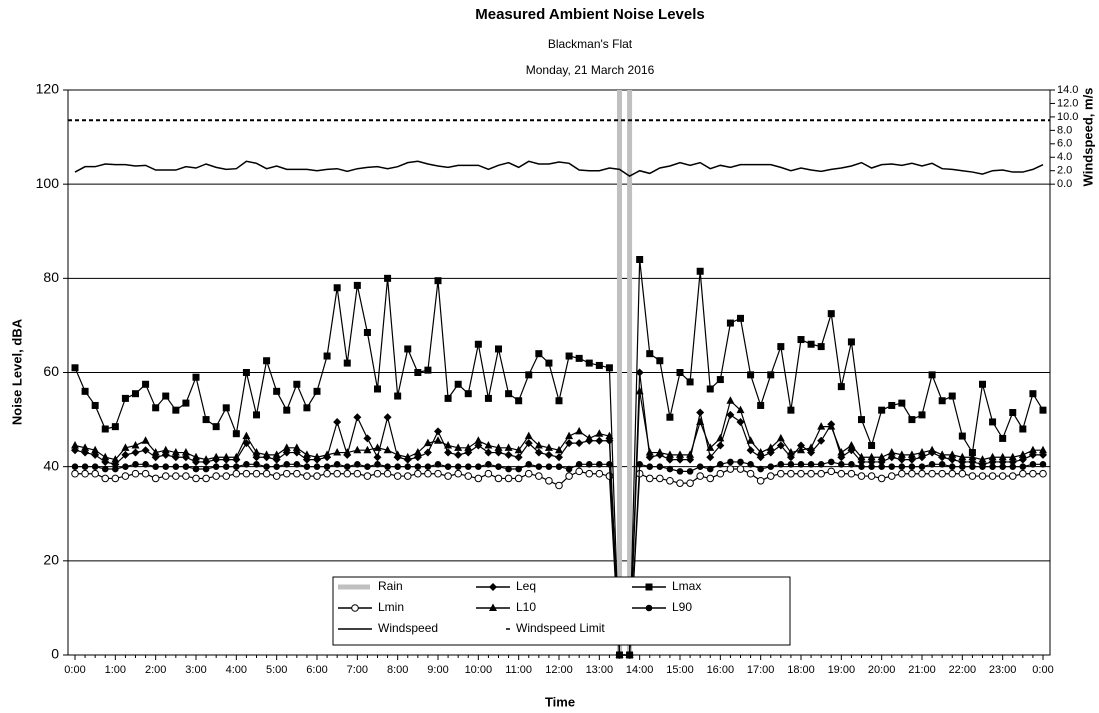 This screenshot has height=713, width=1099. Describe the element at coordinates (721, 670) in the screenshot. I see `x-tick-label: 16:00` at that location.